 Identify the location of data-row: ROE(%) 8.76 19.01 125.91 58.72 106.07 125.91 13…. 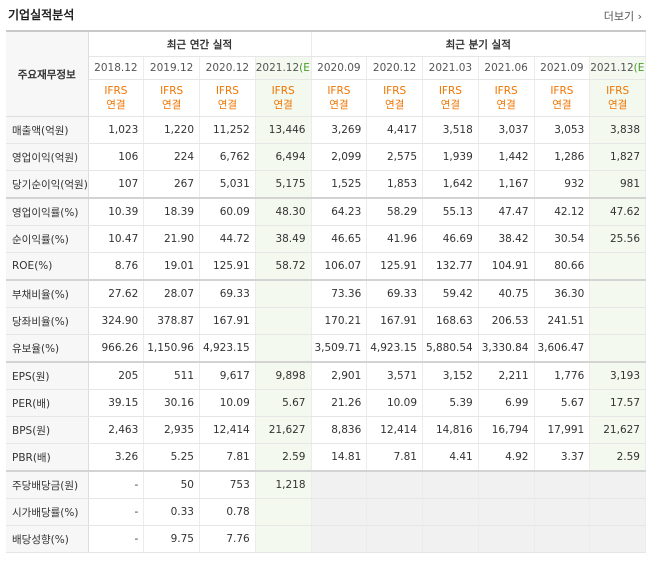
(326, 266).